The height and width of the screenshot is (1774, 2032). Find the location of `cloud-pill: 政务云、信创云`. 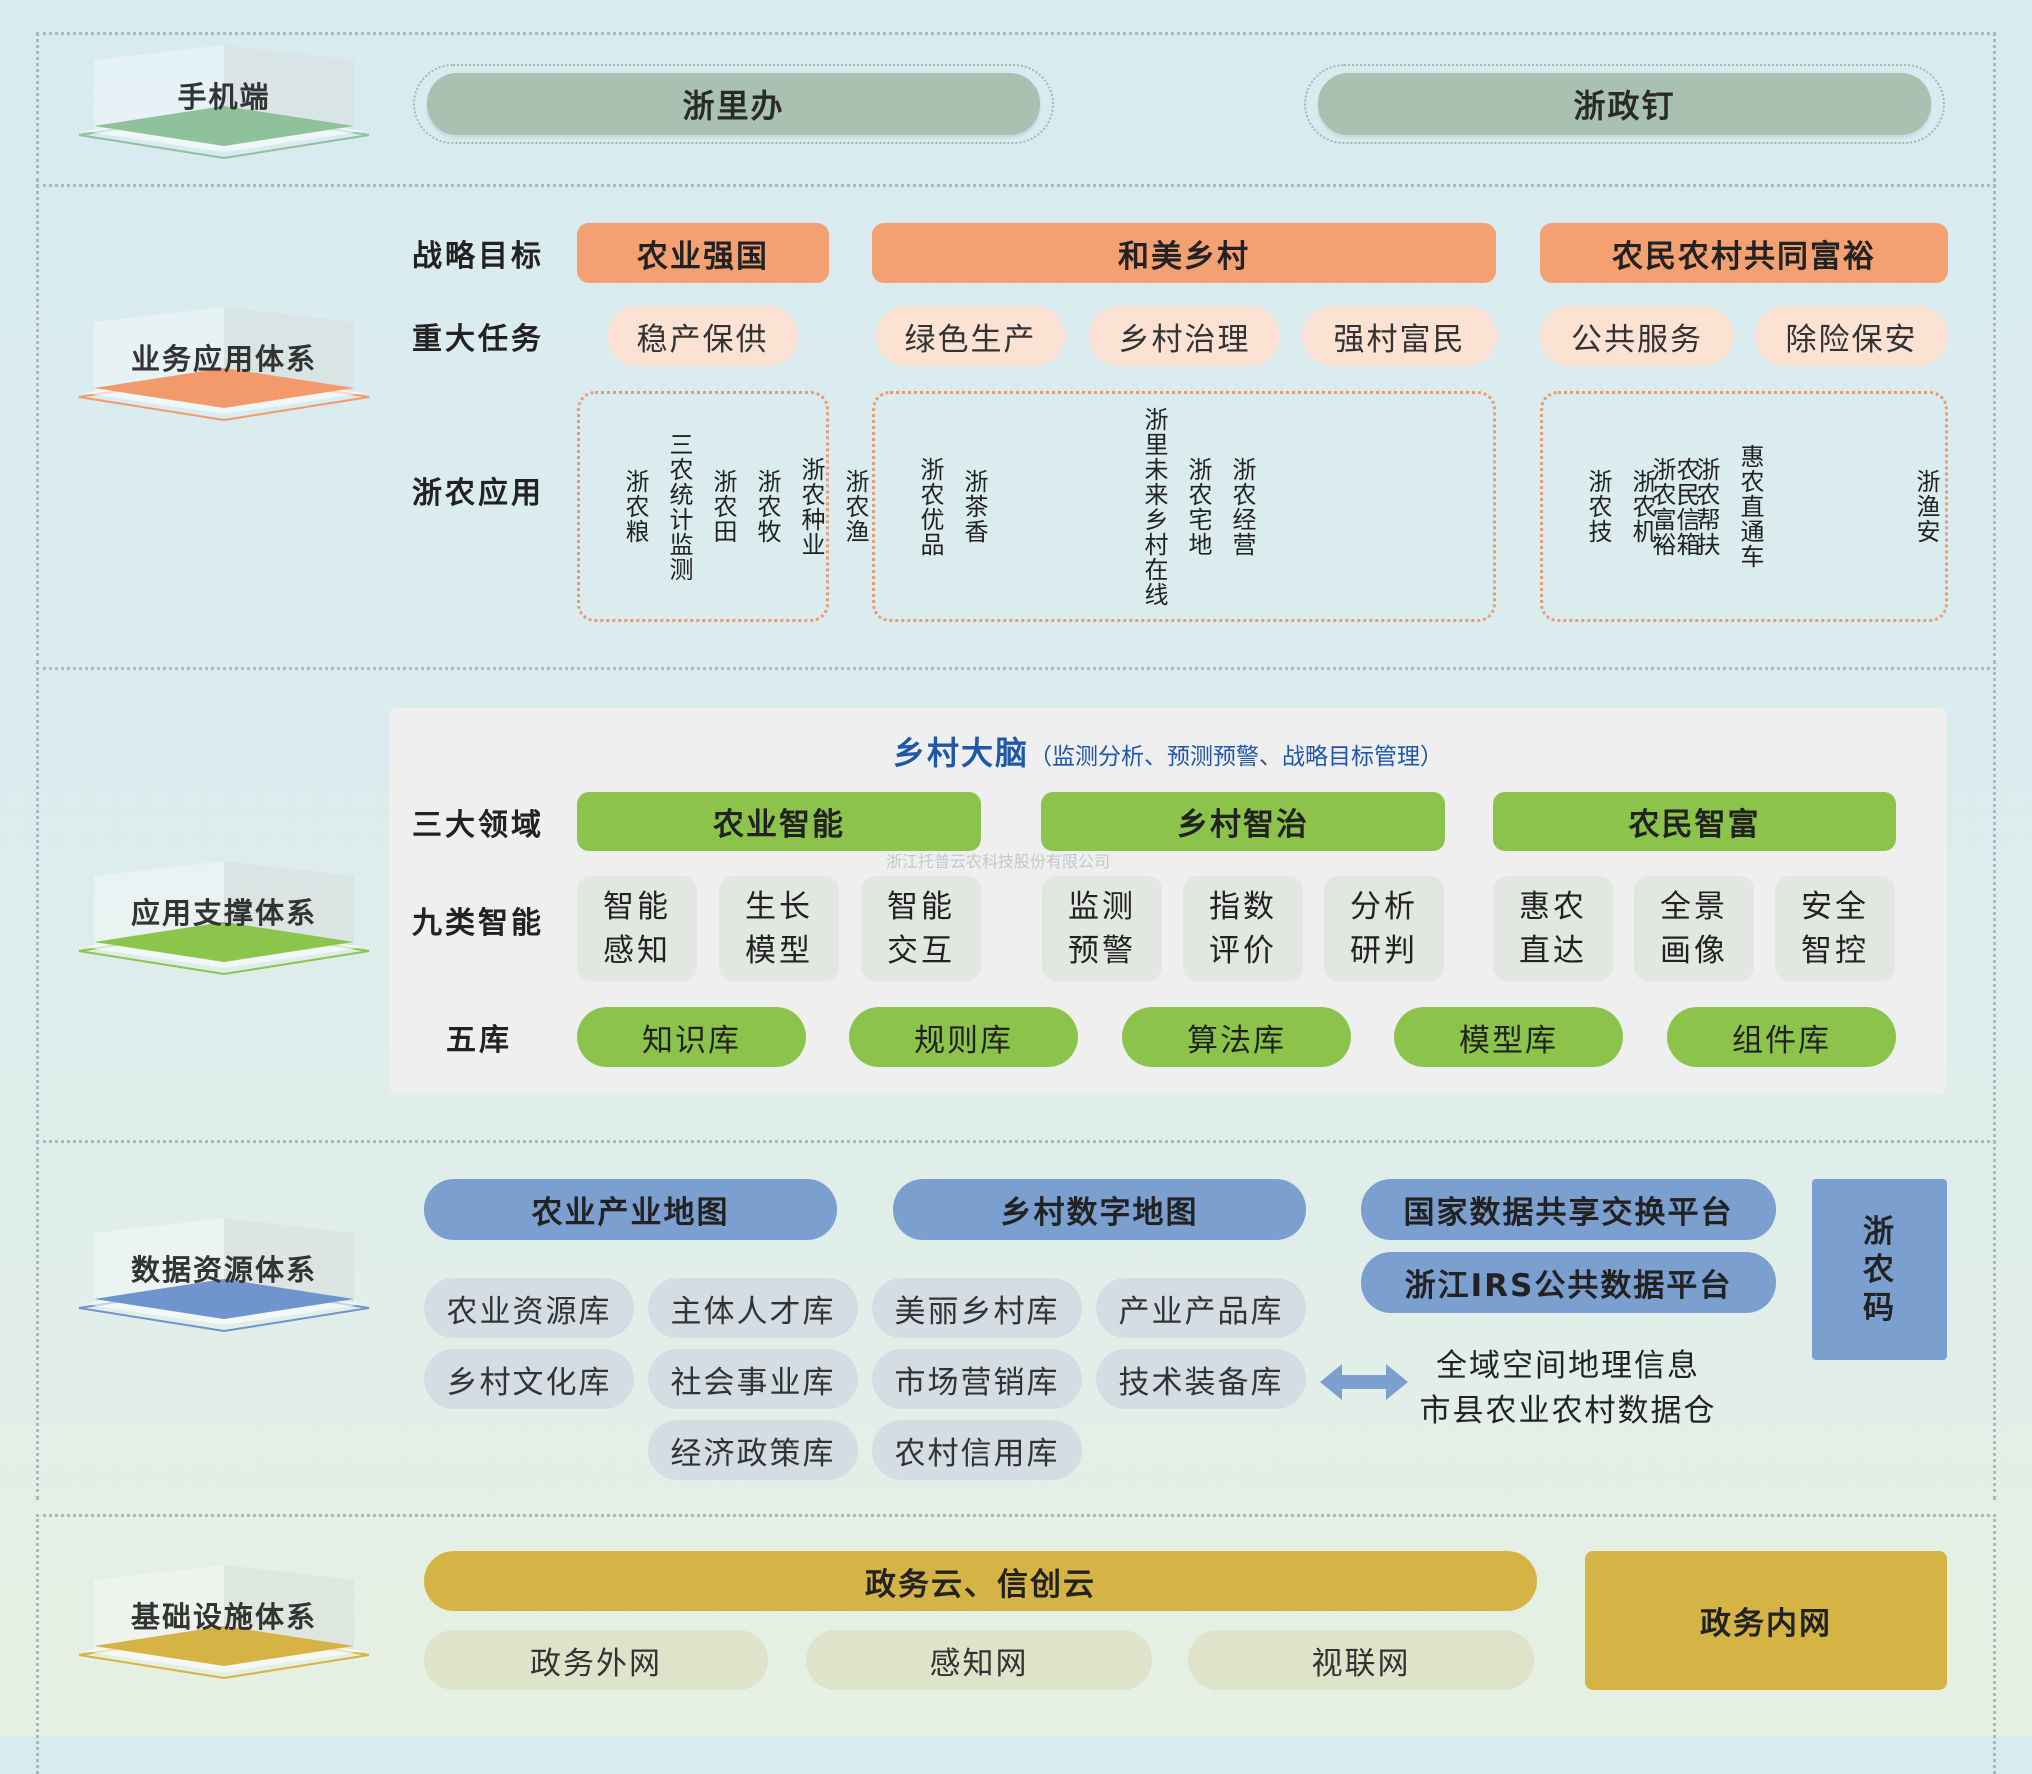

cloud-pill: 政务云、信创云 is located at coordinates (980, 1581).